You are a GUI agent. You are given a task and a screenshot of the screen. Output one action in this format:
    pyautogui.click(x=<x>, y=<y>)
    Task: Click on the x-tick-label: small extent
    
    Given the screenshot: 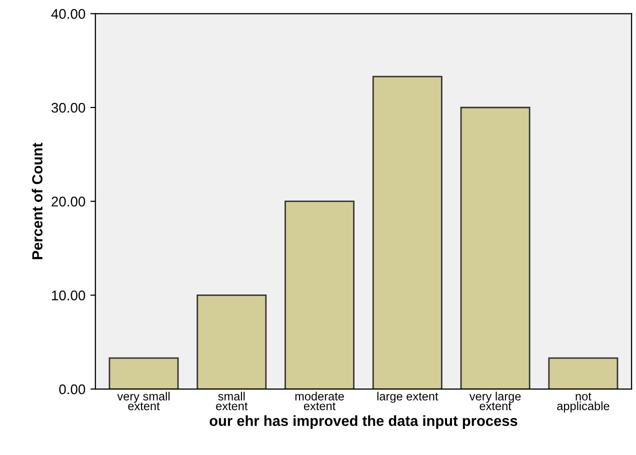 What is the action you would take?
    pyautogui.click(x=232, y=401)
    